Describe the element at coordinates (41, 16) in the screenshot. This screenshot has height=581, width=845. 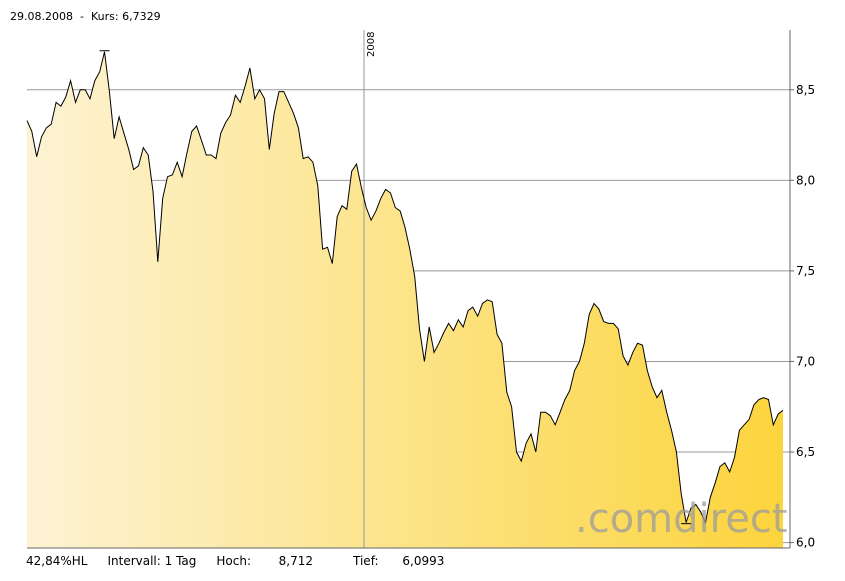
I see `header-date: 29.08.2008` at that location.